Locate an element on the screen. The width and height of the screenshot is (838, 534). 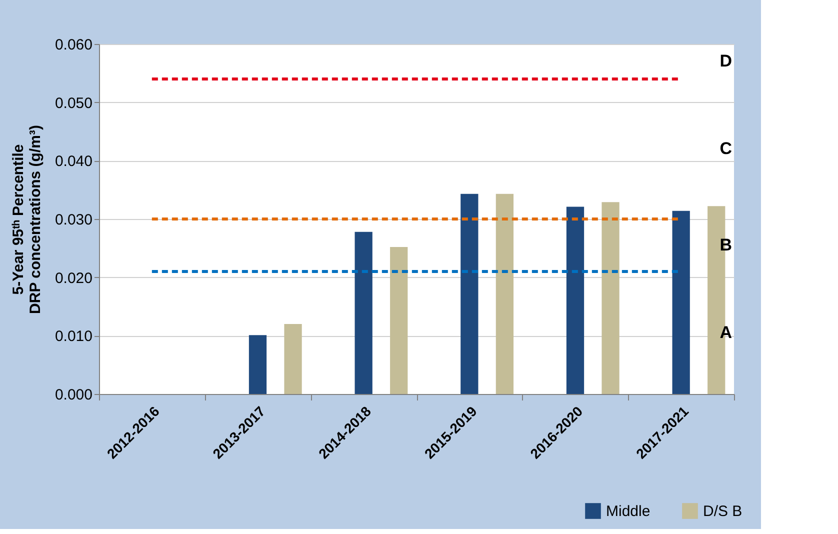
legend-label: Middle is located at coordinates (628, 511).